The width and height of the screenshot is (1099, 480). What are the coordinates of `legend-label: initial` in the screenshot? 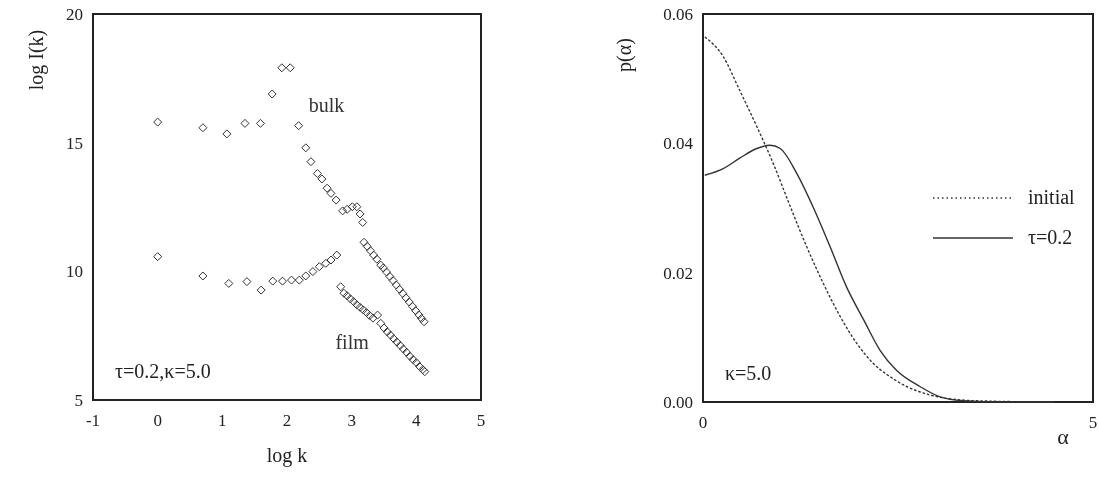 It's located at (1052, 197).